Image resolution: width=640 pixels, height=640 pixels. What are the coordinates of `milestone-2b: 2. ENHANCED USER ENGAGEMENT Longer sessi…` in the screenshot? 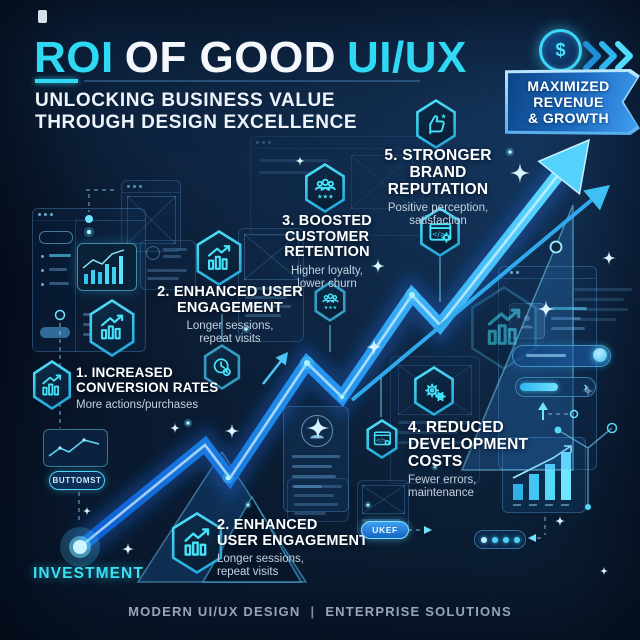 It's located at (299, 548).